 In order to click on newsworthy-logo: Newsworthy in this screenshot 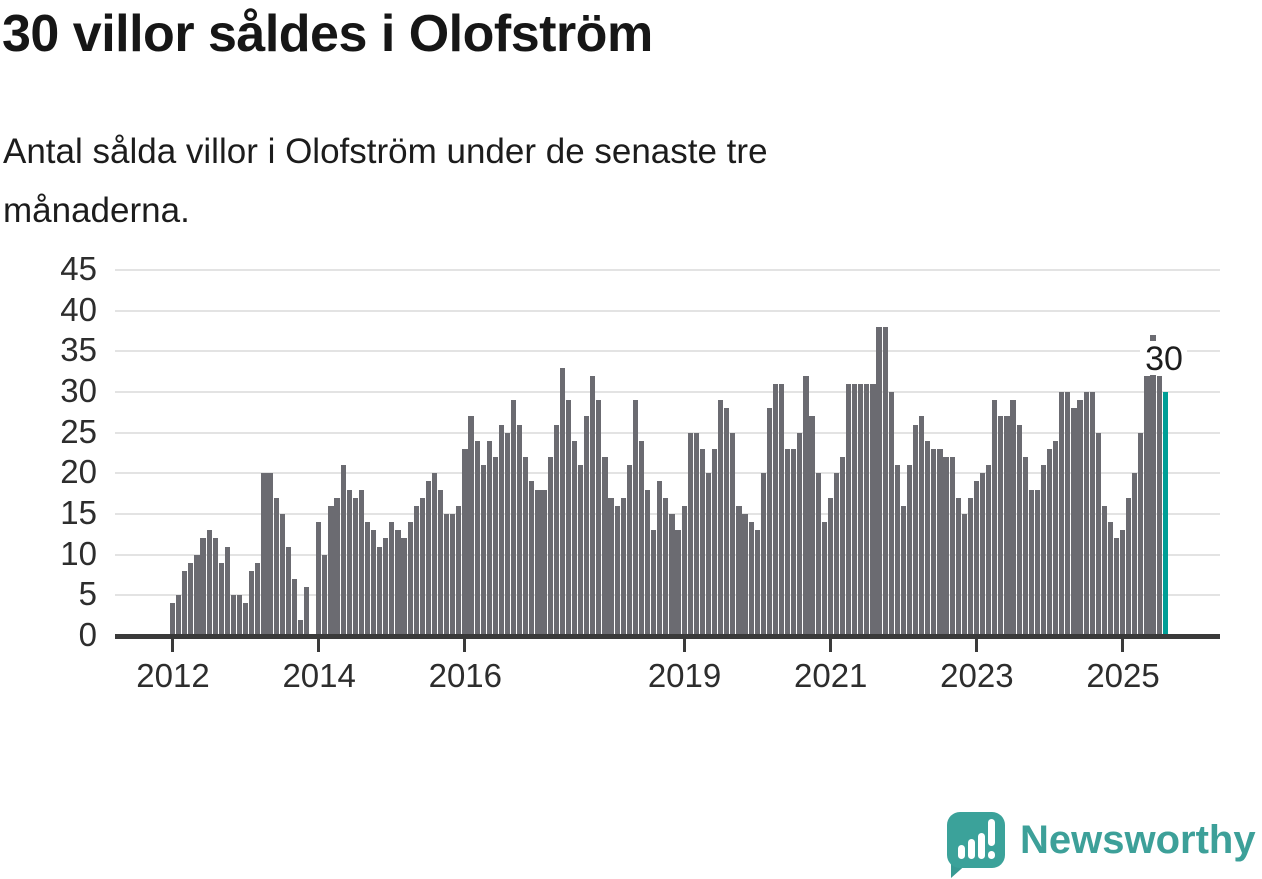, I will do `click(1104, 844)`.